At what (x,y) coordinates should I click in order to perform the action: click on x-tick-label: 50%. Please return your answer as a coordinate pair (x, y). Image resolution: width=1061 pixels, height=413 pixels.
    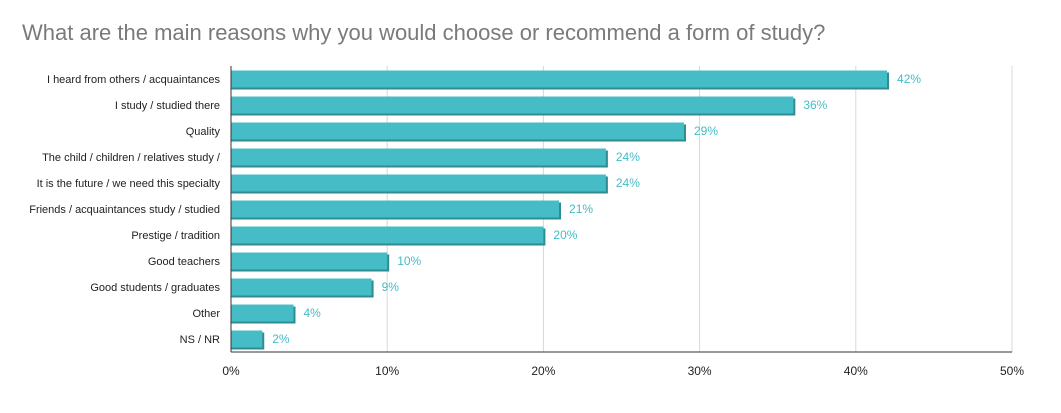
    Looking at the image, I should click on (1012, 371).